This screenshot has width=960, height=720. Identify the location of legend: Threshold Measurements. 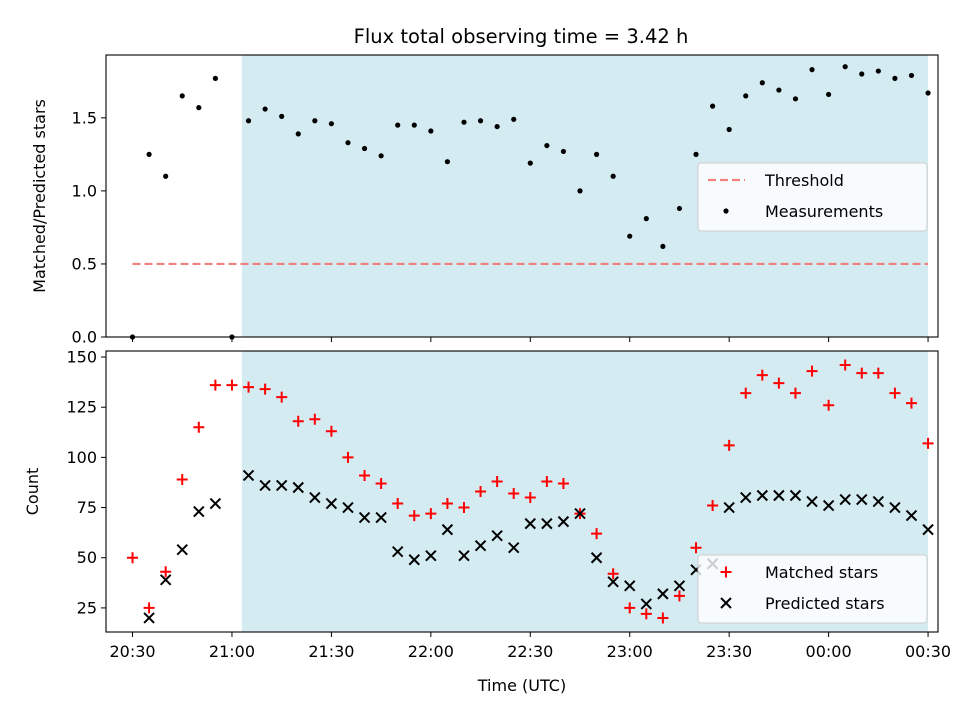
(812, 197).